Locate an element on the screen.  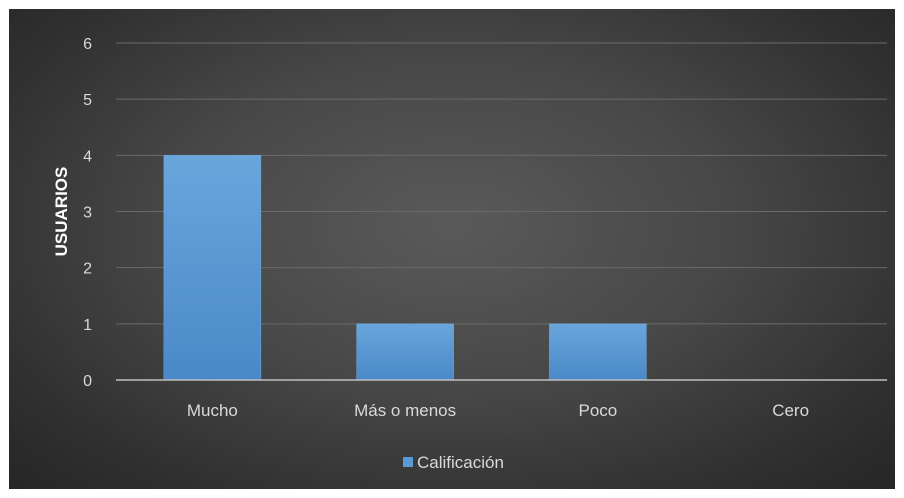
x-category-label: Cero is located at coordinates (790, 410).